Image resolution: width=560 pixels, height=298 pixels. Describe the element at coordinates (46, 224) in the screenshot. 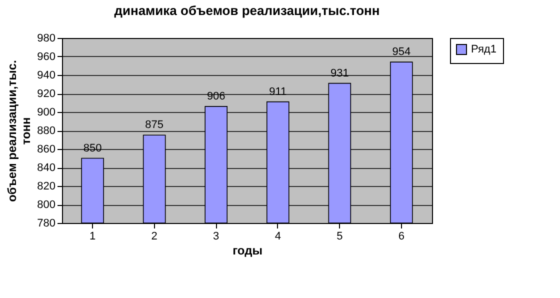

I see `y-tick-label: 780` at that location.